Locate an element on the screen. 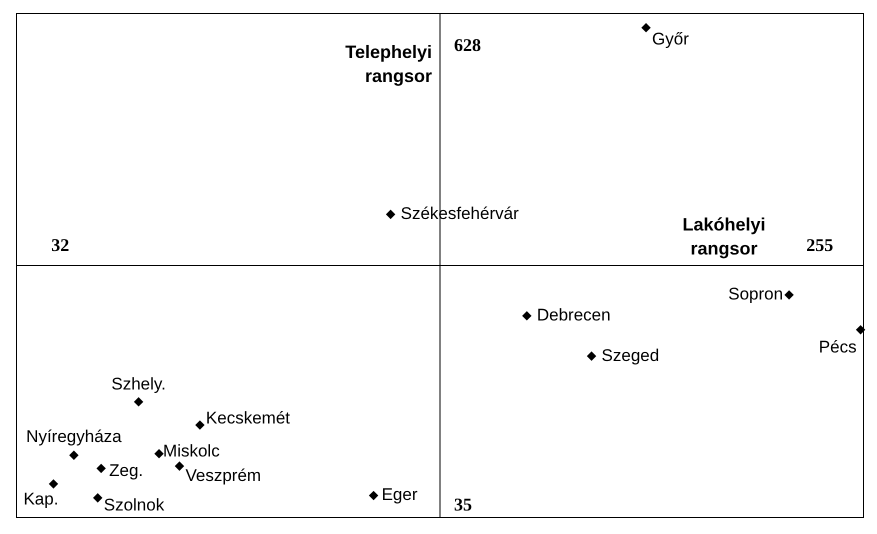 This screenshot has width=877, height=534. annotation: Szhely. is located at coordinates (138, 384).